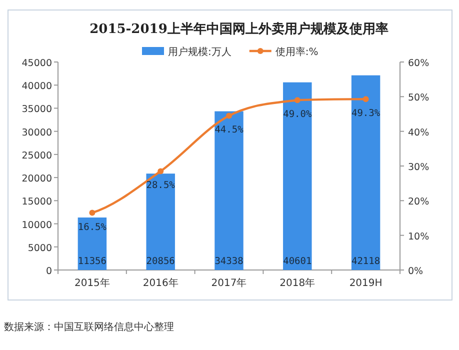 Image resolution: width=459 pixels, height=350 pixels. Describe the element at coordinates (200, 52) in the screenshot. I see `legend-label: 用户规模:万人` at that location.